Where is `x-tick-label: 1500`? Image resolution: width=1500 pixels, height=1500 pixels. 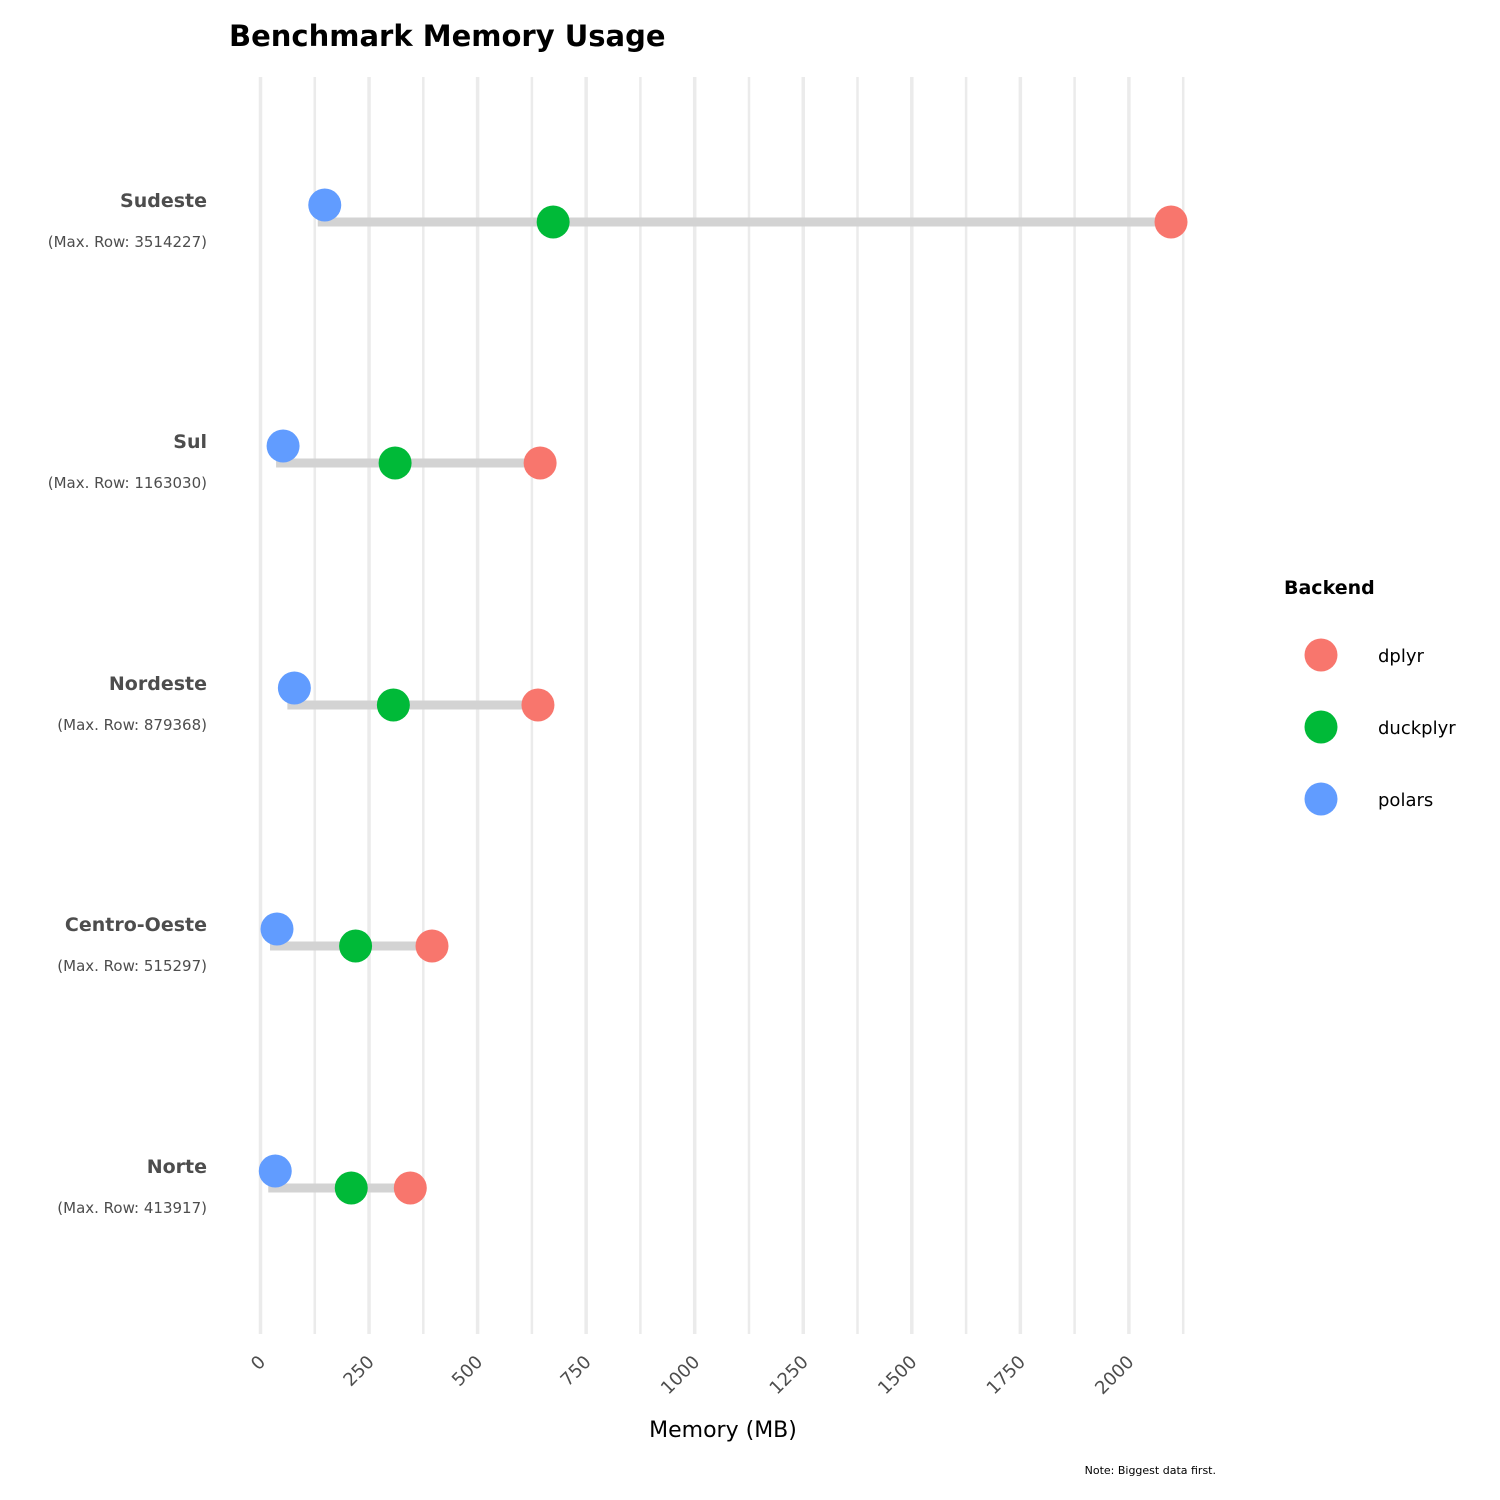
x-tick-label: 1500 is located at coordinates (897, 1375).